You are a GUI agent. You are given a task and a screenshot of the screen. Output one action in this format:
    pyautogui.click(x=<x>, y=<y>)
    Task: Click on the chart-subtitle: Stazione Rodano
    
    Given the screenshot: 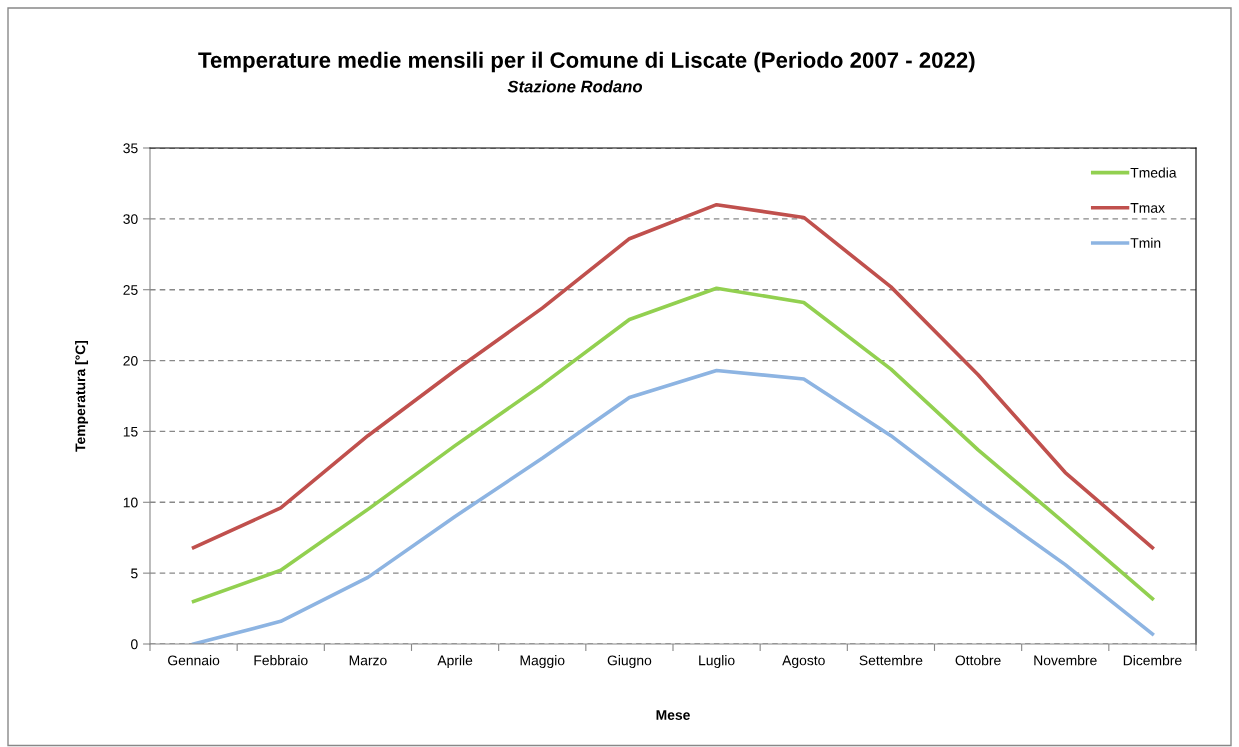 What is the action you would take?
    pyautogui.click(x=575, y=86)
    